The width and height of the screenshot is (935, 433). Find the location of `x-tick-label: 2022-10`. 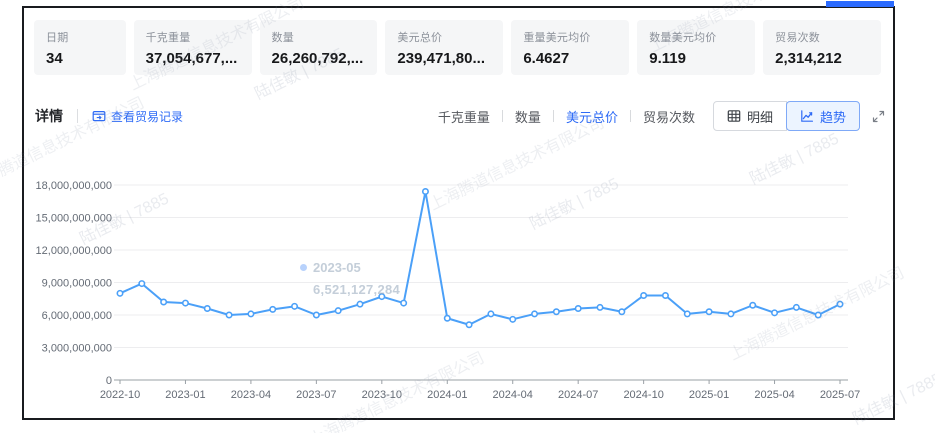

x-tick-label: 2022-10 is located at coordinates (120, 395).